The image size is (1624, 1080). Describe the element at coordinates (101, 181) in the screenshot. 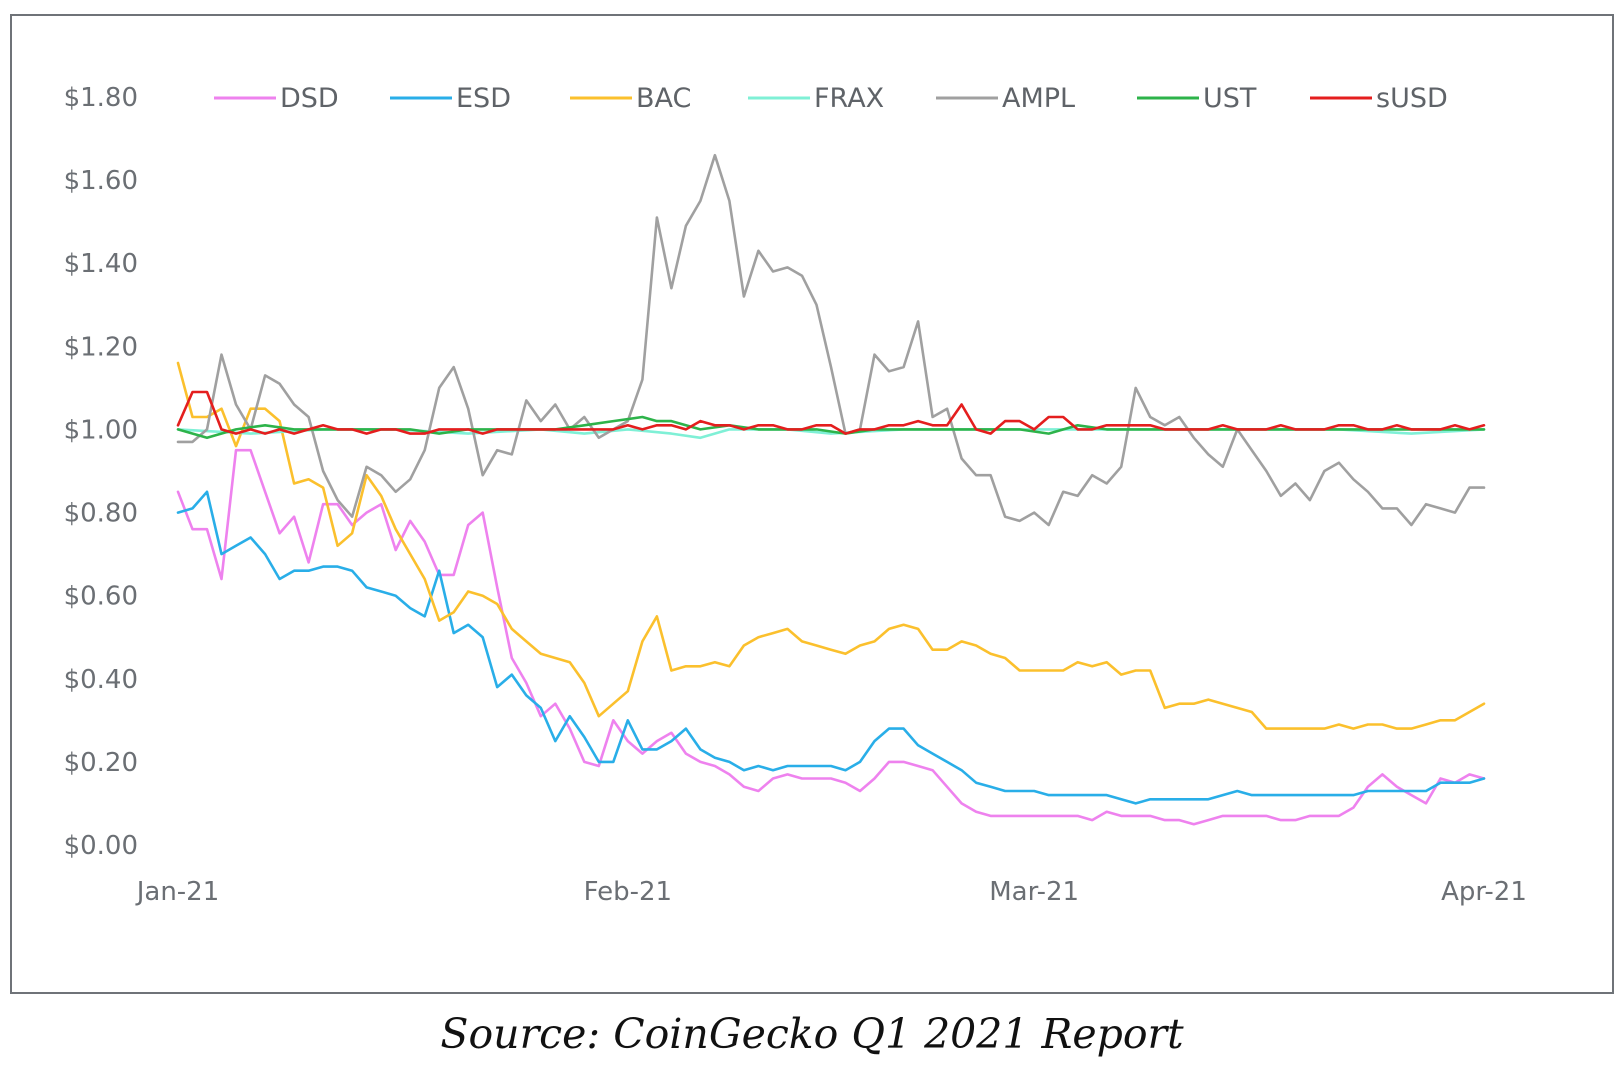

I see `y-tick-label: $1.60` at that location.